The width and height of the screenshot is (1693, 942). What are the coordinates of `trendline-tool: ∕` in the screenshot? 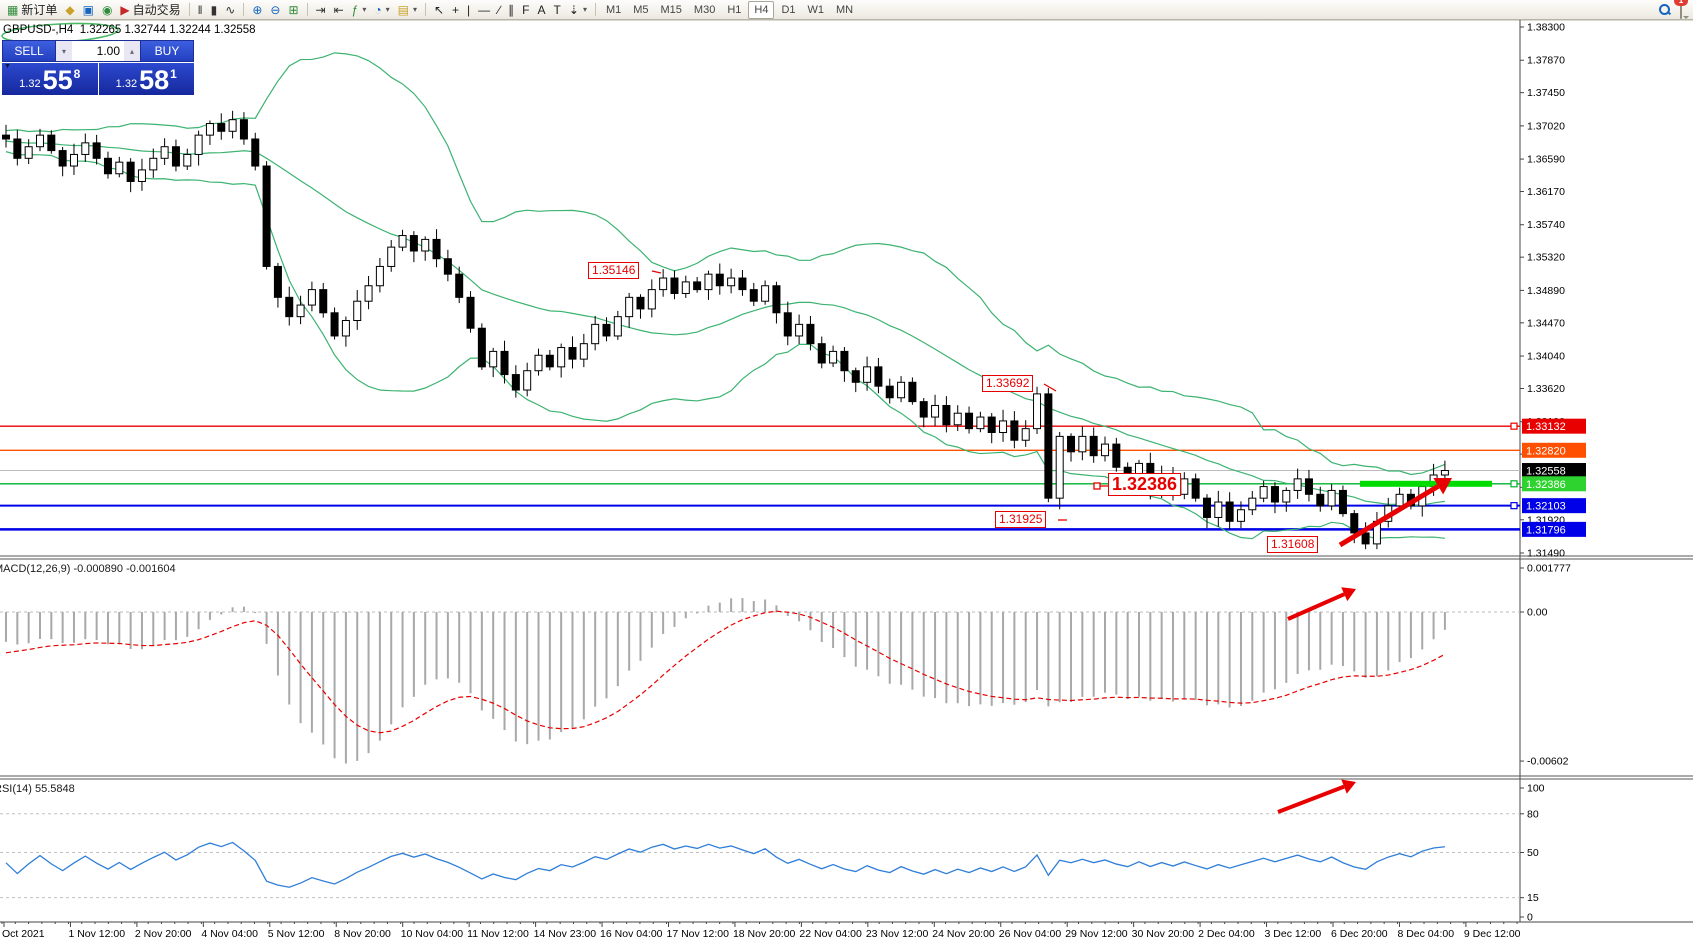 It's located at (499, 9).